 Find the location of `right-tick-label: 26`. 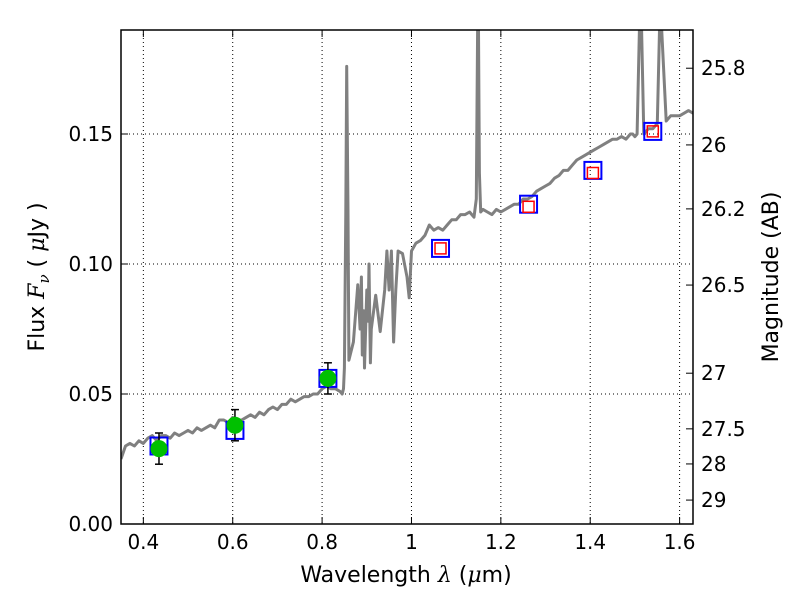

right-tick-label: 26 is located at coordinates (713, 145).